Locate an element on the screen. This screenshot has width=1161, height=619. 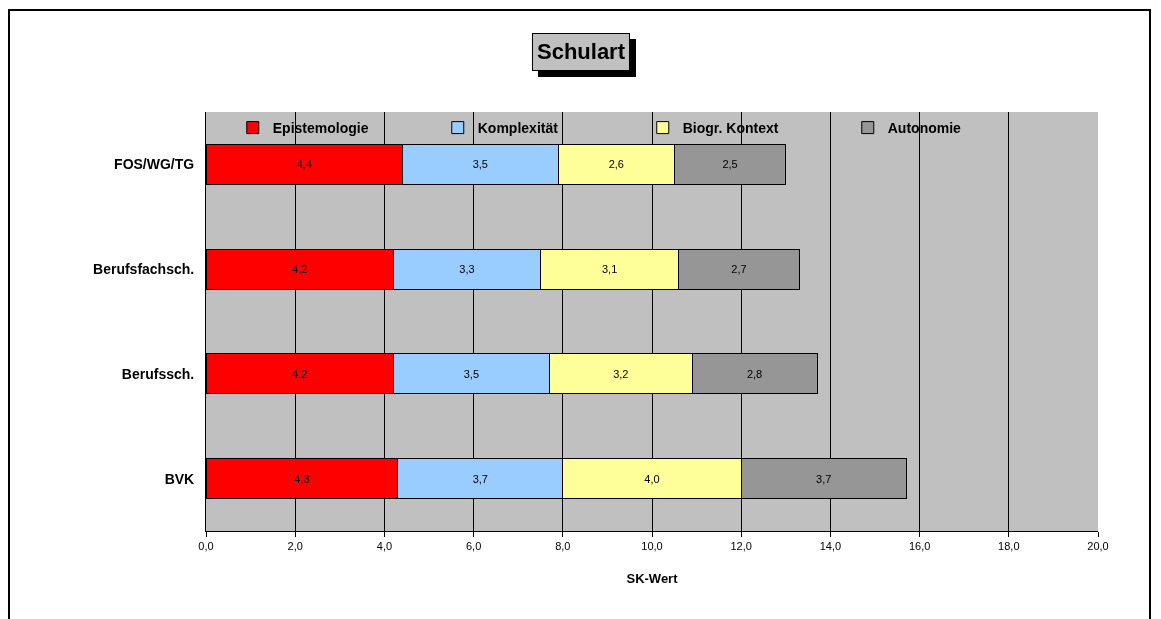
x-tick-label: 18,0 is located at coordinates (1009, 546).